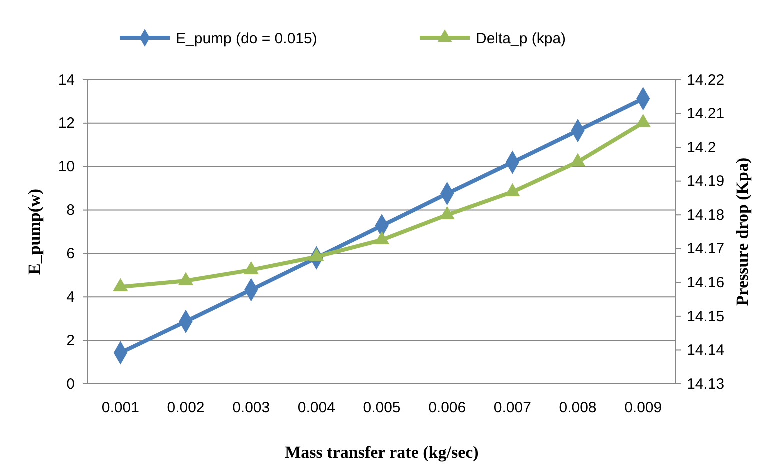  Describe the element at coordinates (706, 249) in the screenshot. I see `y2-tick-label: 14.17` at that location.